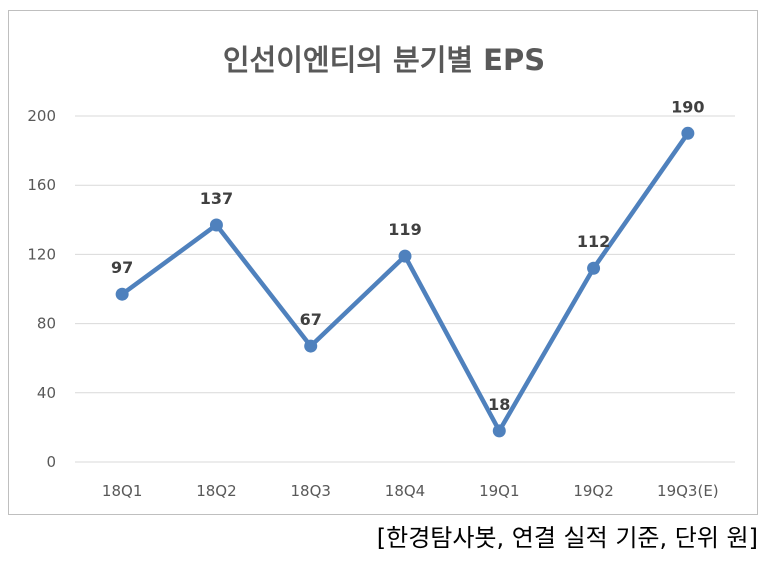 Image resolution: width=768 pixels, height=561 pixels. Describe the element at coordinates (216, 491) in the screenshot. I see `x-tick-label: 18Q2` at that location.